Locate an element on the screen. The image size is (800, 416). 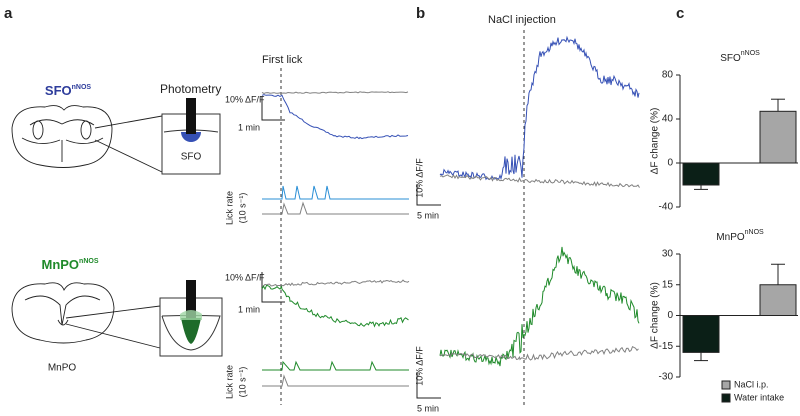
title-main: SFO is located at coordinates (730, 58).